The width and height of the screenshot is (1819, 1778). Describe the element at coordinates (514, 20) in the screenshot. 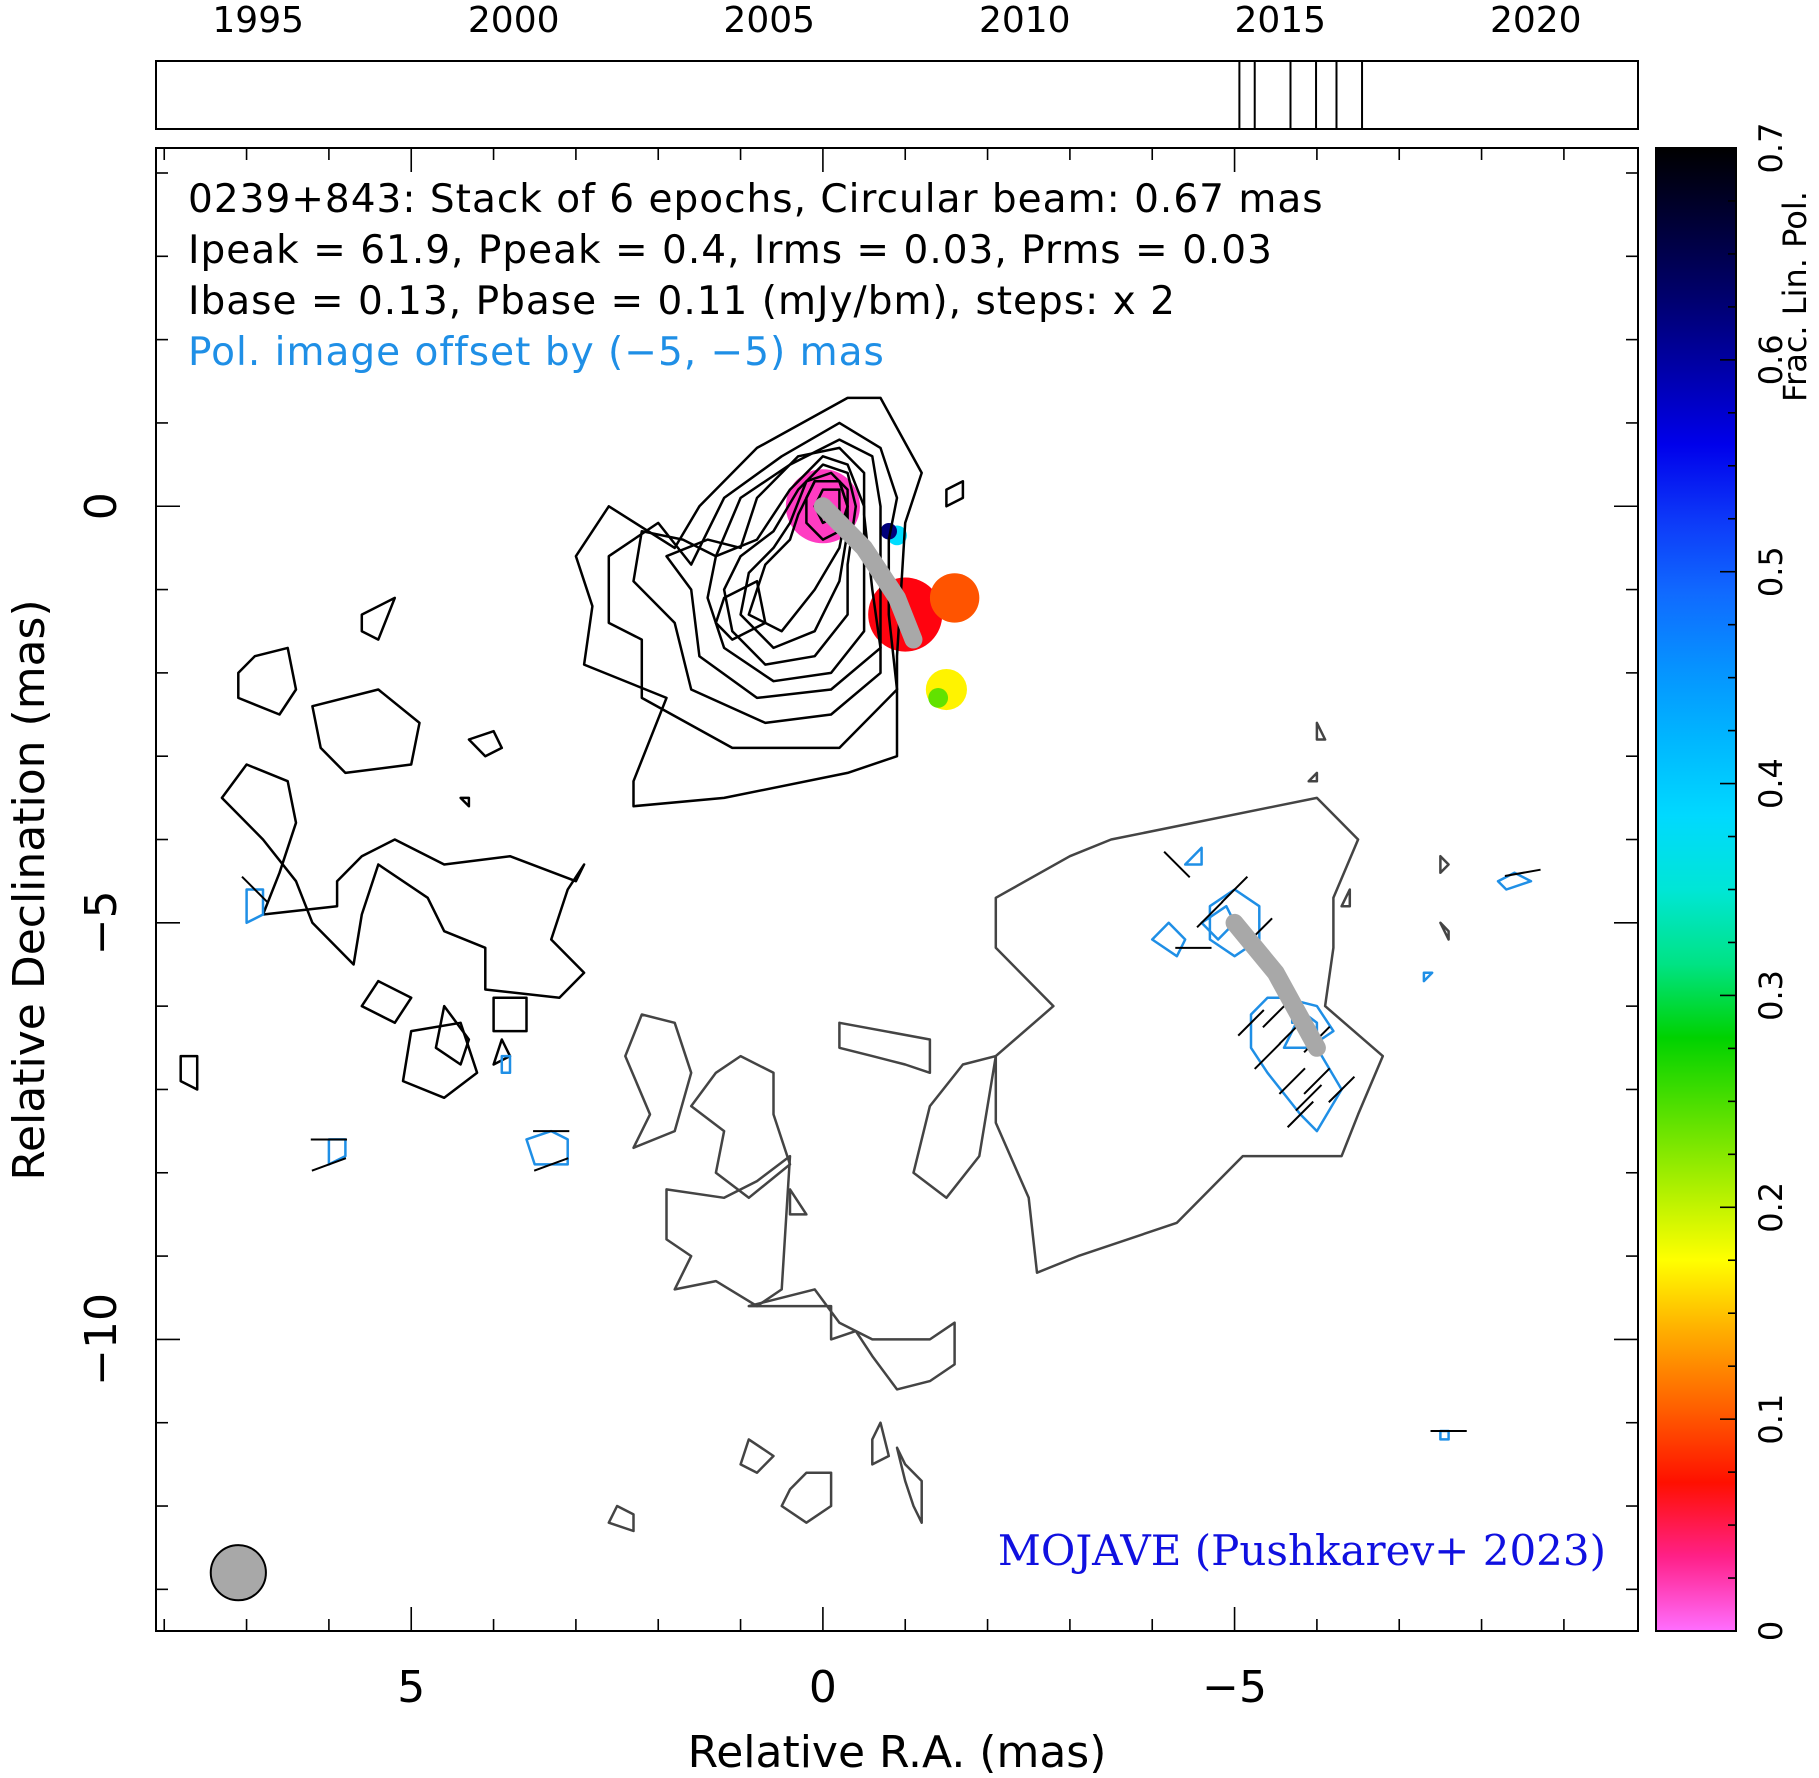

I see `timeline-year-label: 2000` at that location.